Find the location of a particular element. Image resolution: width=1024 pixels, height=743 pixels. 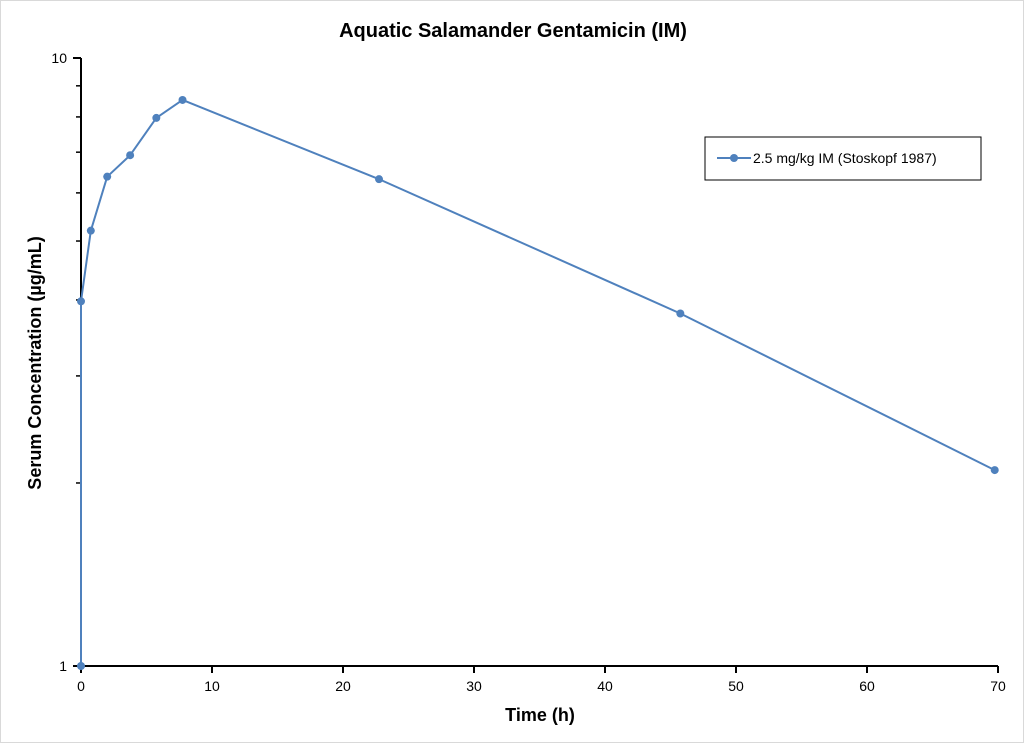

x-tick-label: 30 is located at coordinates (474, 686).